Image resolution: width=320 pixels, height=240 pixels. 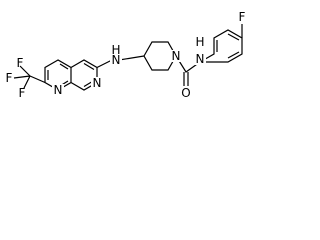 What do you see at coordinates (228, 46) in the screenshot?
I see `double-bond` at bounding box center [228, 46].